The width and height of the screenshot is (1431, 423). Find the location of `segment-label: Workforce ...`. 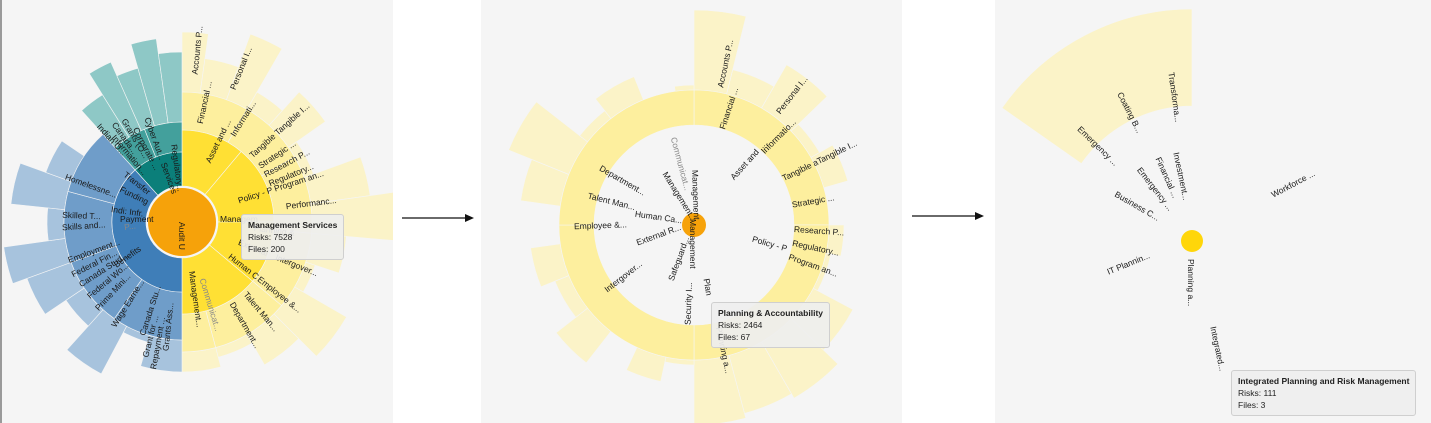

segment-label: Workforce ... is located at coordinates (1292, 183).